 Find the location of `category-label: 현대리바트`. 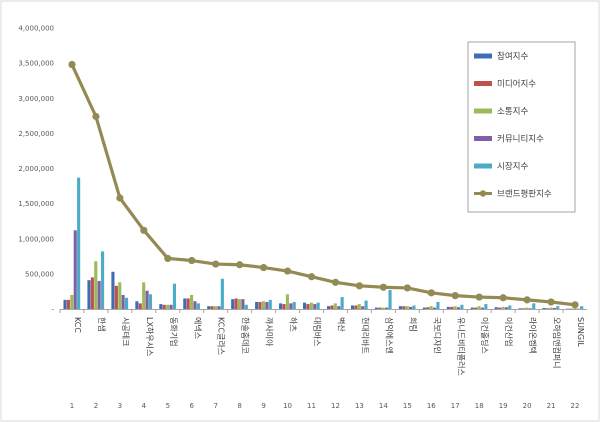

category-label: 현대리바트 is located at coordinates (365, 335).